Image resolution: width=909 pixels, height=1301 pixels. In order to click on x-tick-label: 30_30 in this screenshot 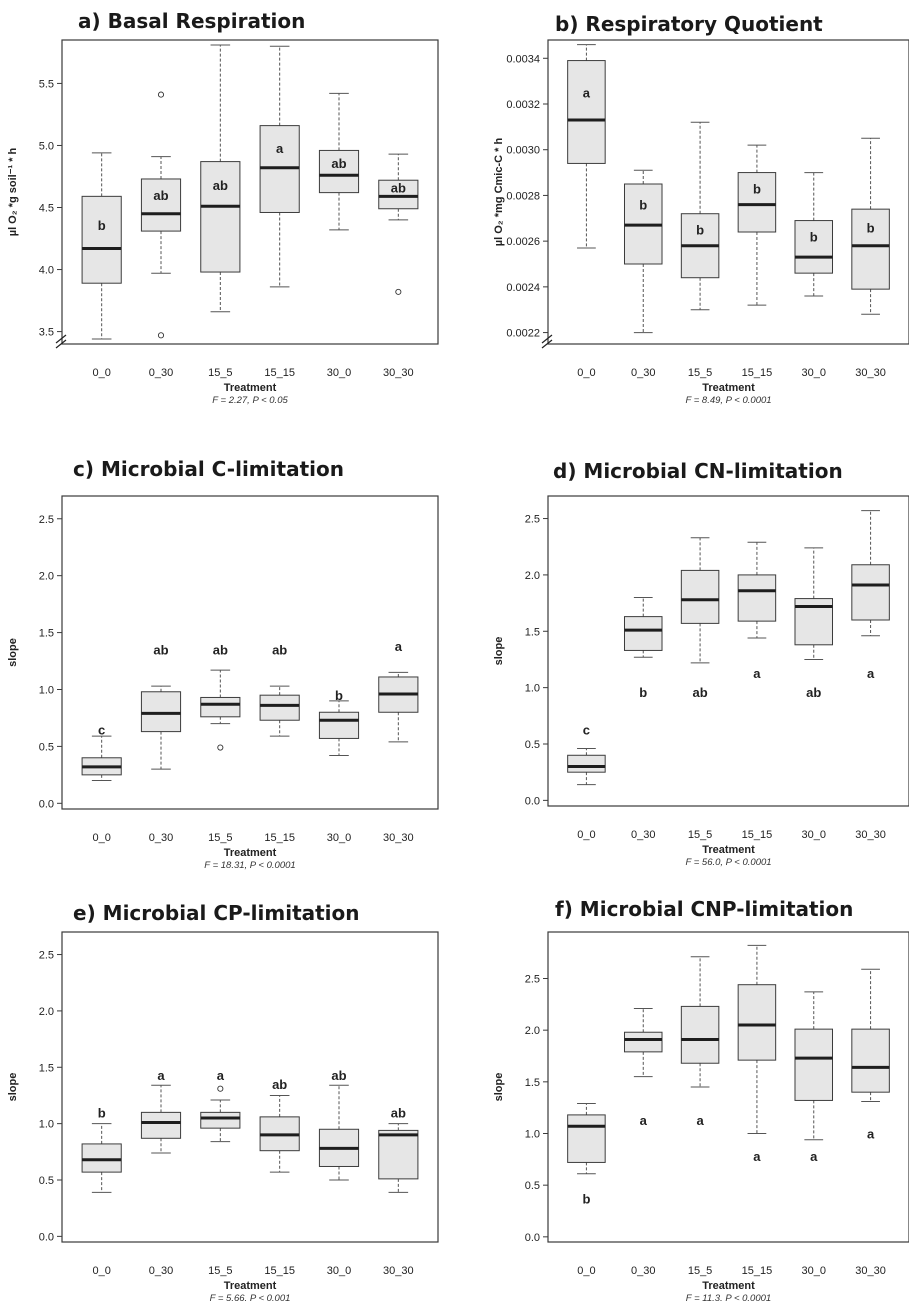, I will do `click(398, 1271)`.